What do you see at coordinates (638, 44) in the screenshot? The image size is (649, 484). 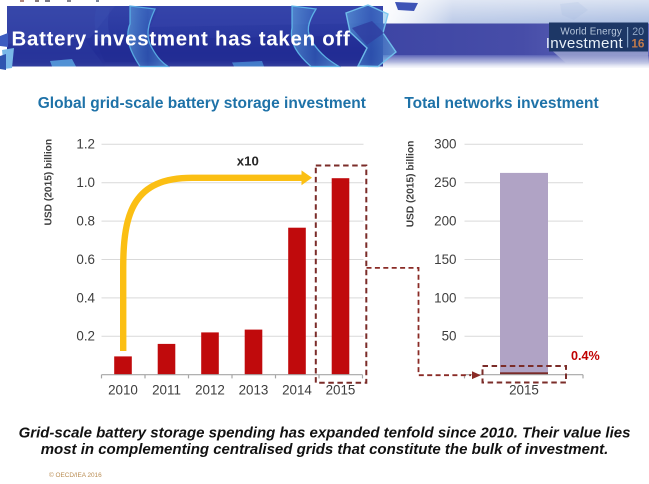 I see `svg-text: 16` at bounding box center [638, 44].